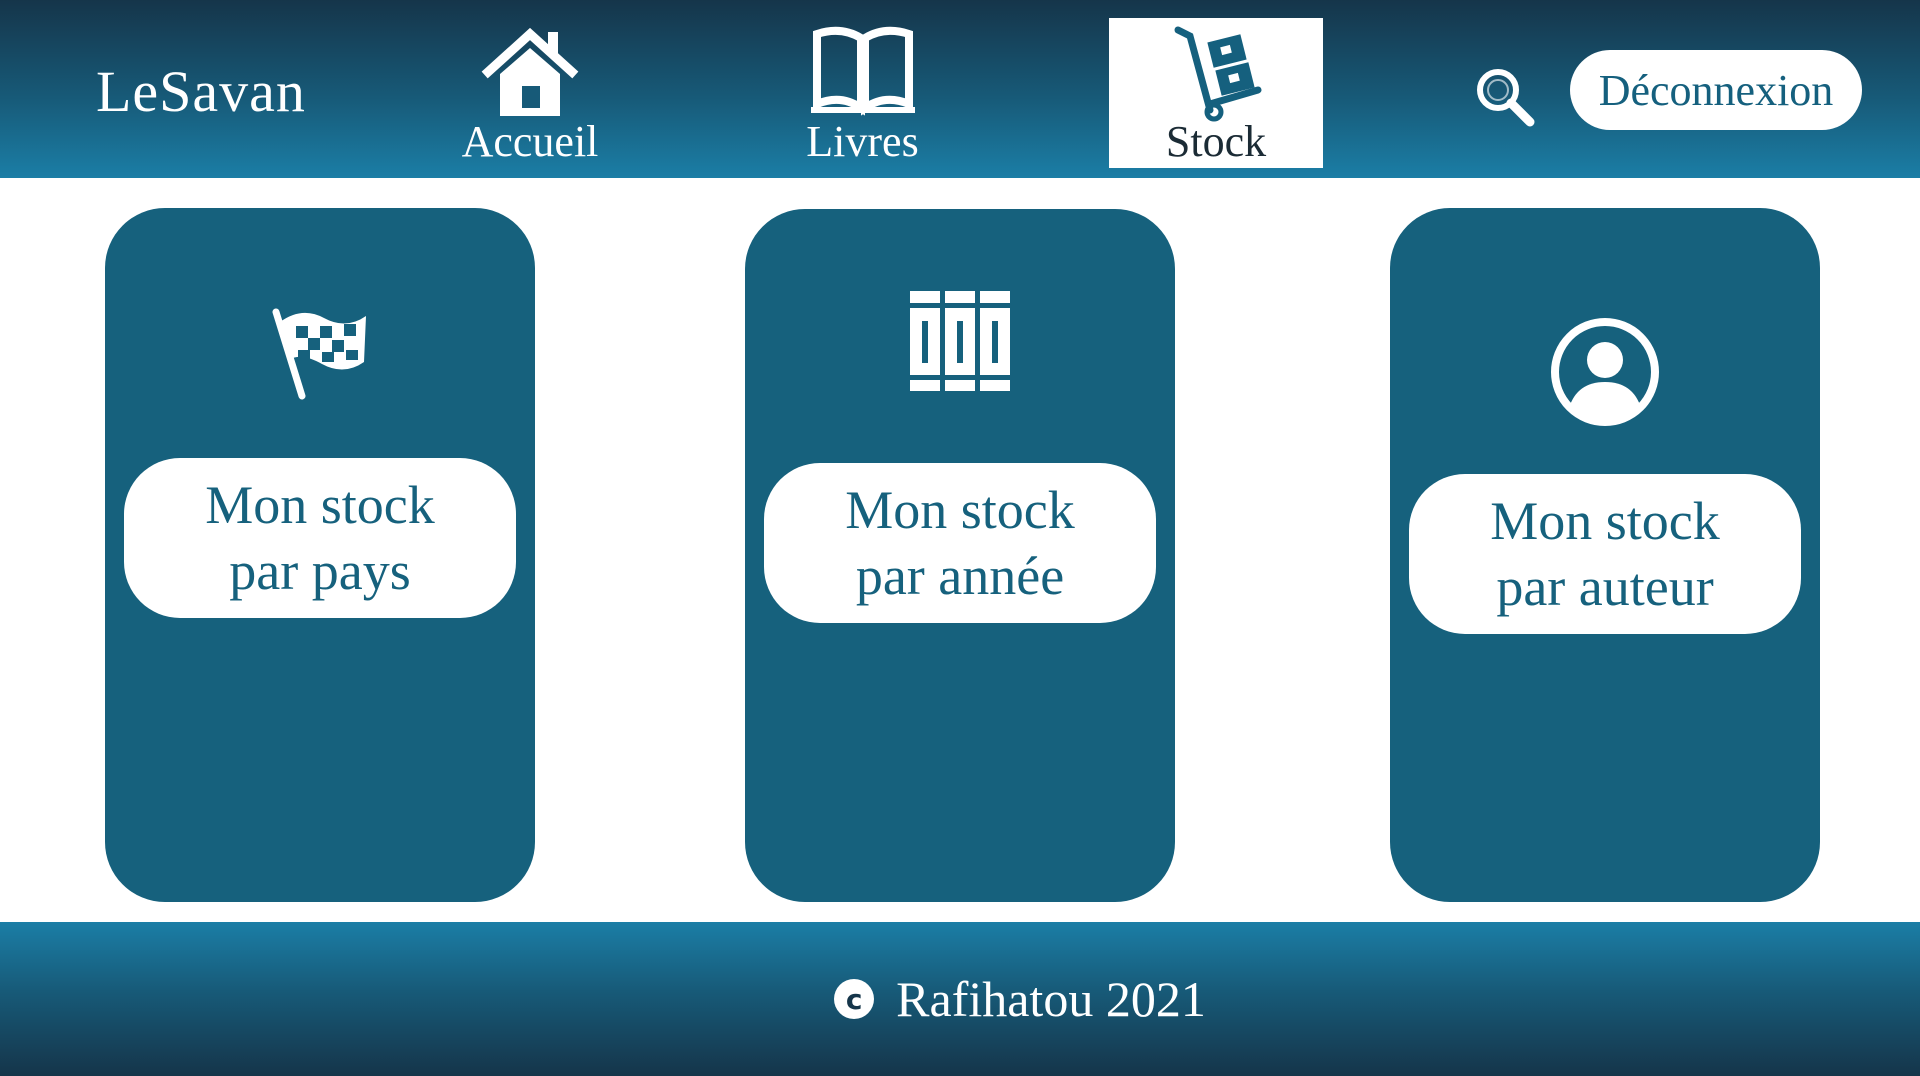  Describe the element at coordinates (1051, 999) in the screenshot. I see `footer-text: Rafihatou 2021` at that location.